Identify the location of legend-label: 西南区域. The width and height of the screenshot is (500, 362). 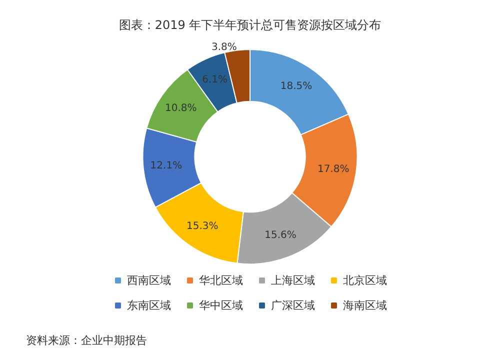
(149, 280).